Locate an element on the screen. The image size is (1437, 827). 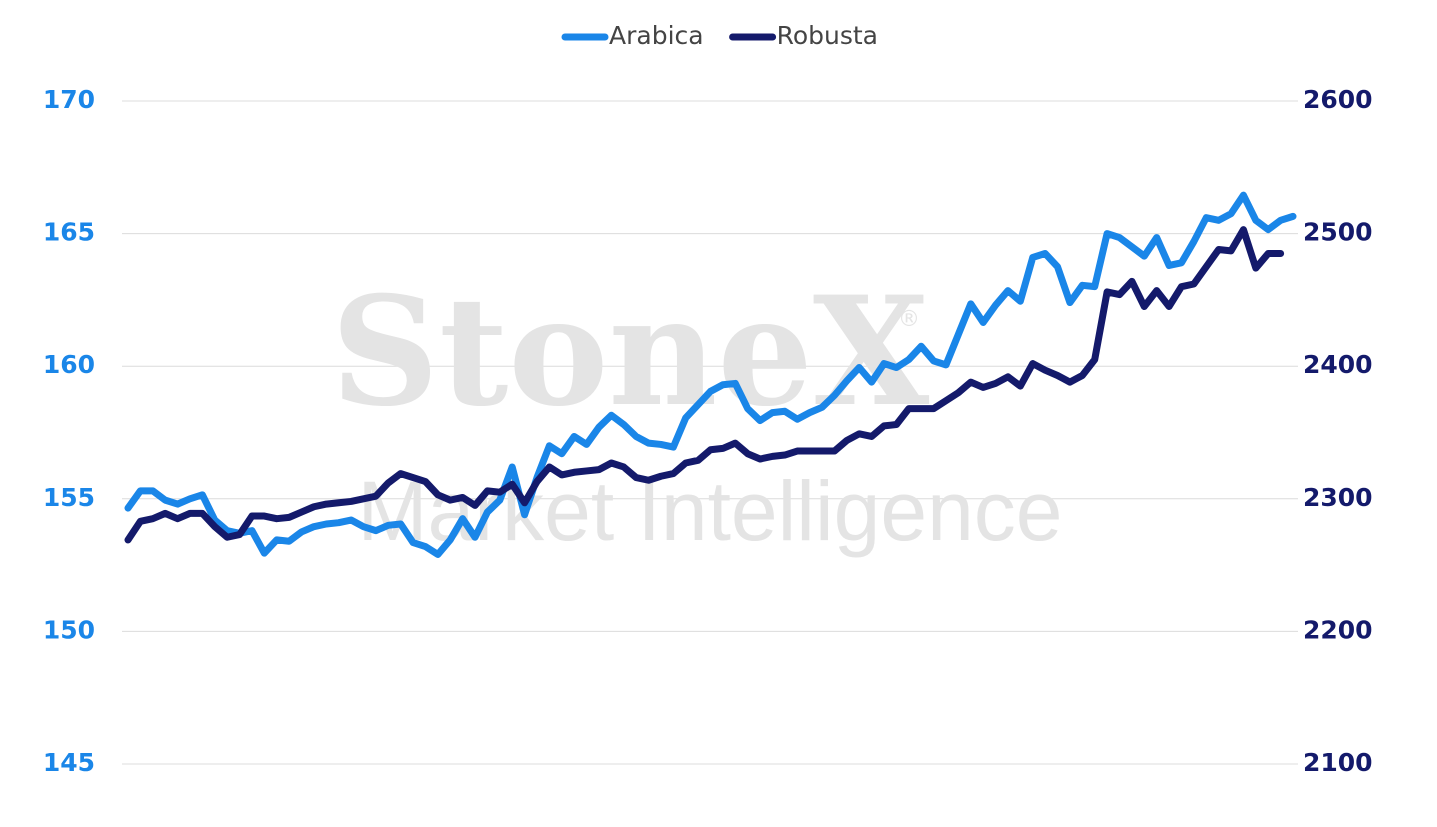
y-tick-label: 170 is located at coordinates (69, 99).